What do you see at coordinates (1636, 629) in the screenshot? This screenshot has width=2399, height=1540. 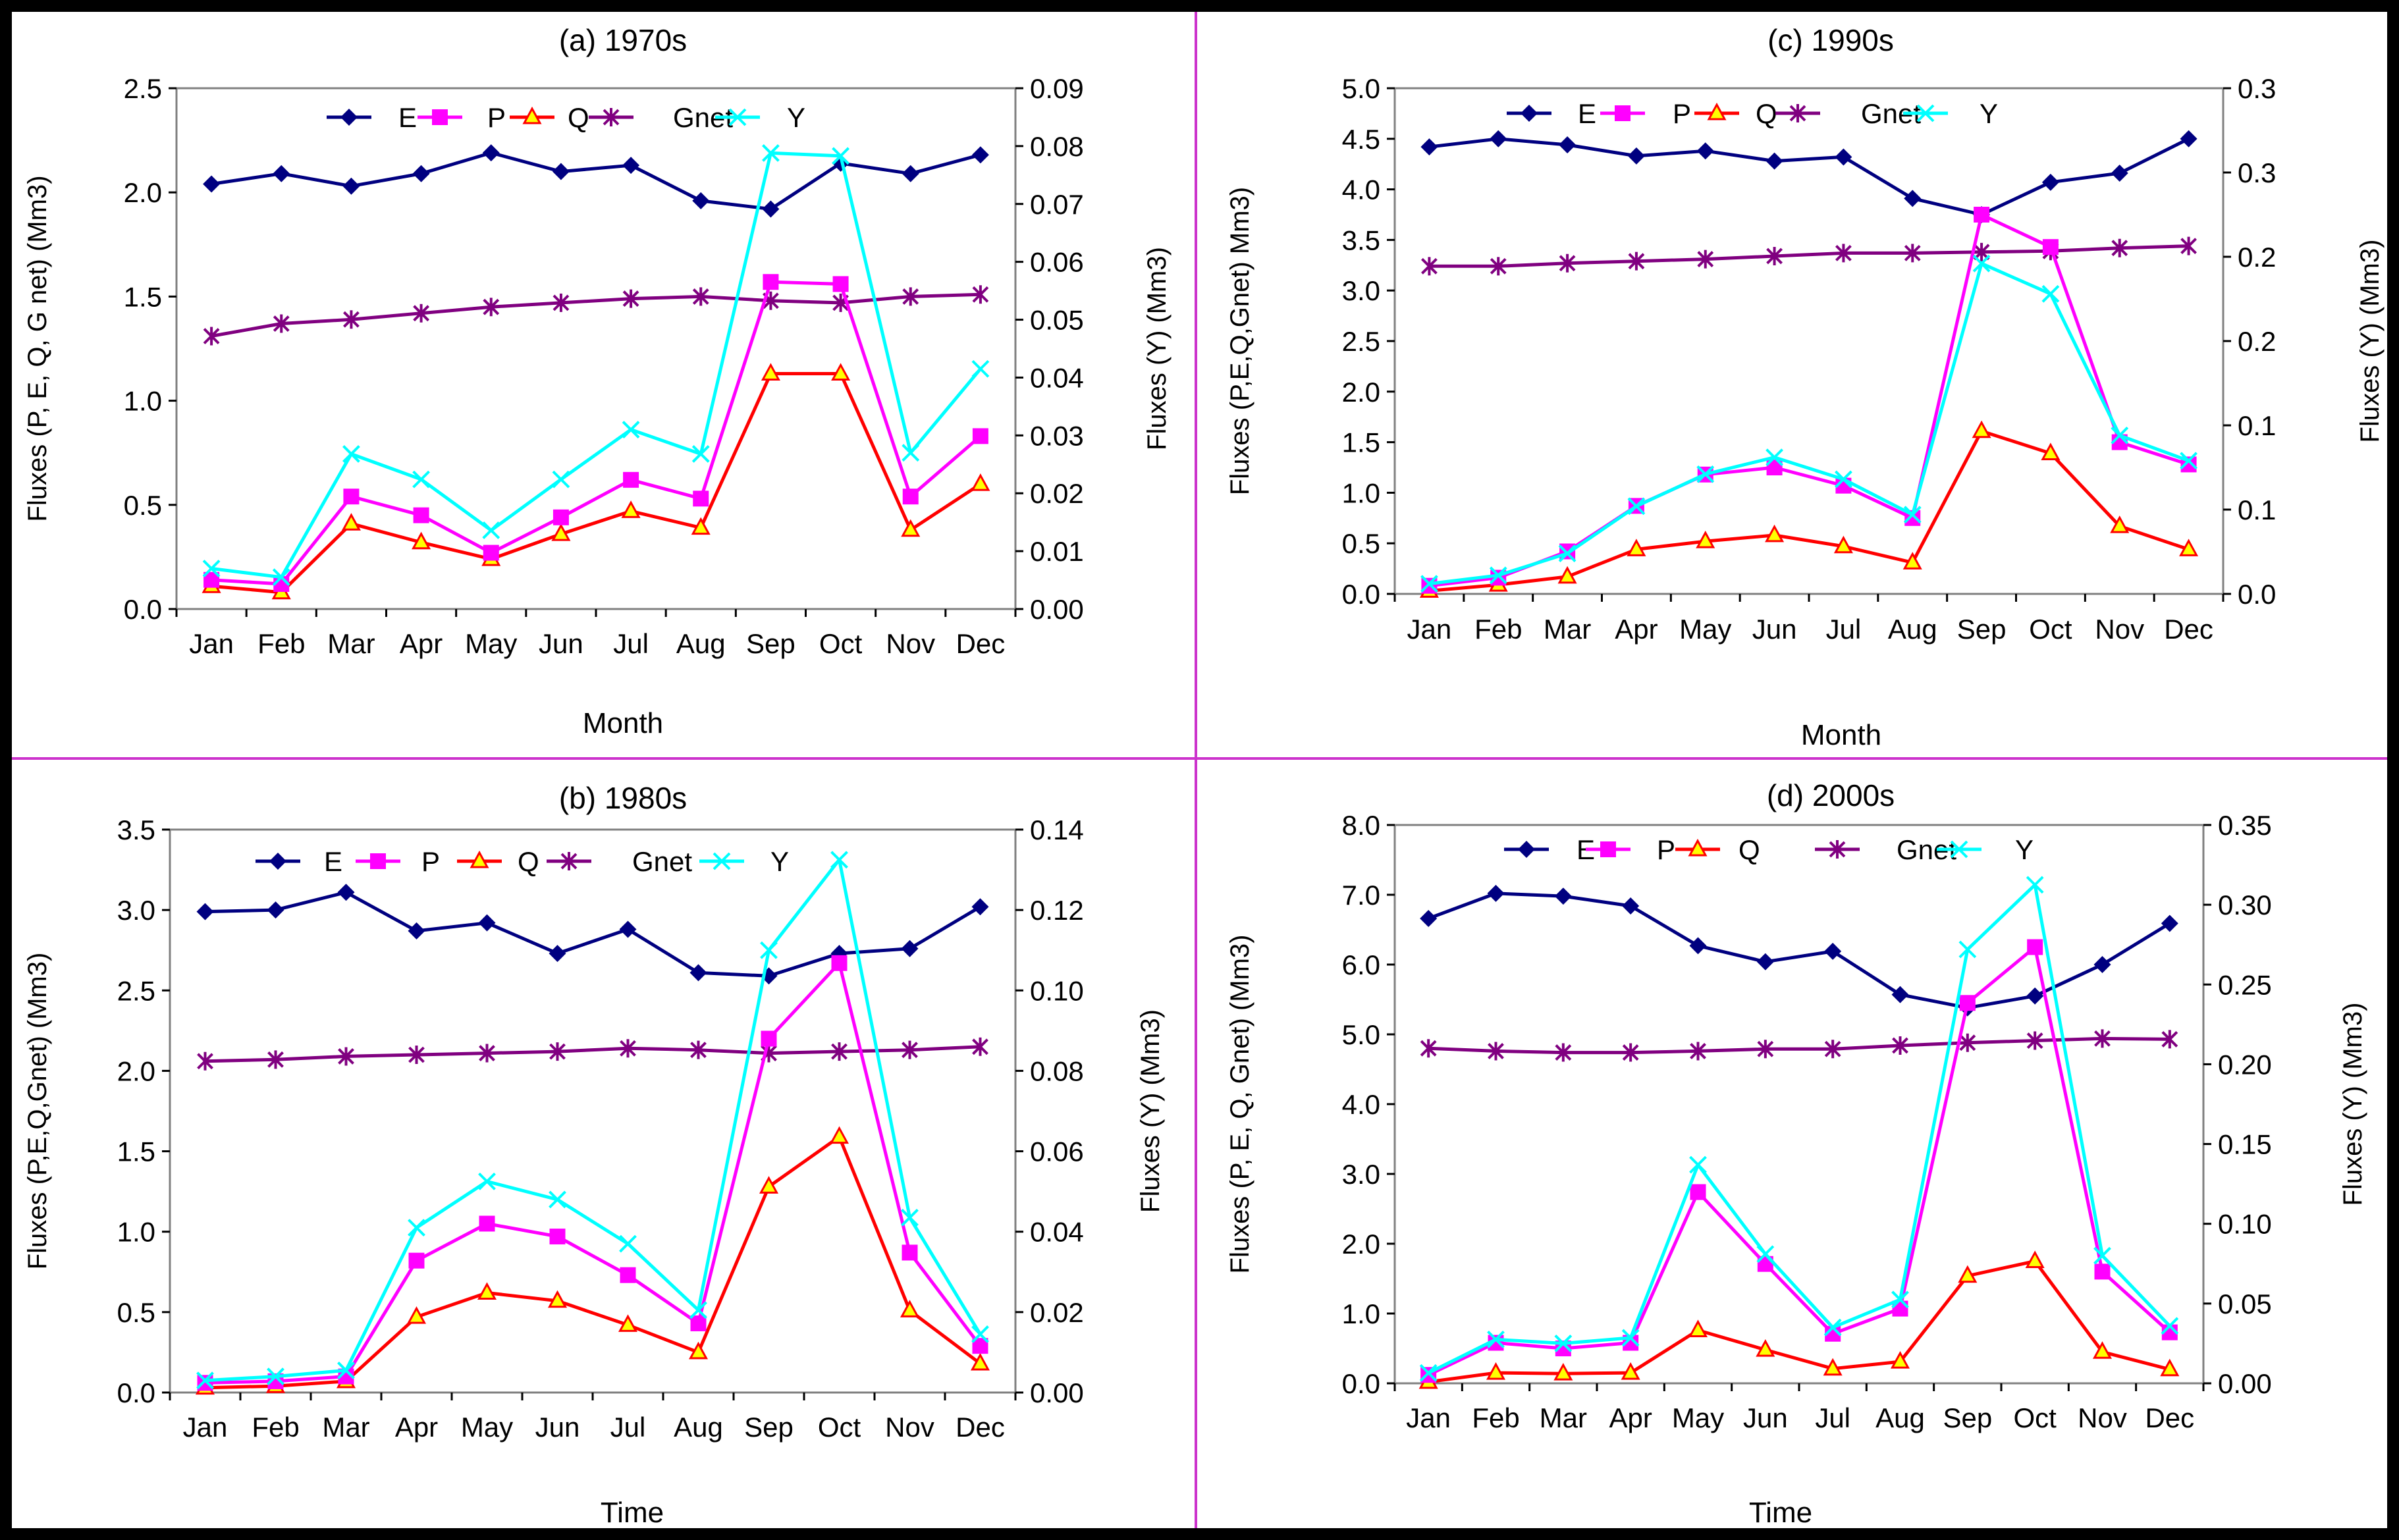 I see `x-tick-label: Apr` at bounding box center [1636, 629].